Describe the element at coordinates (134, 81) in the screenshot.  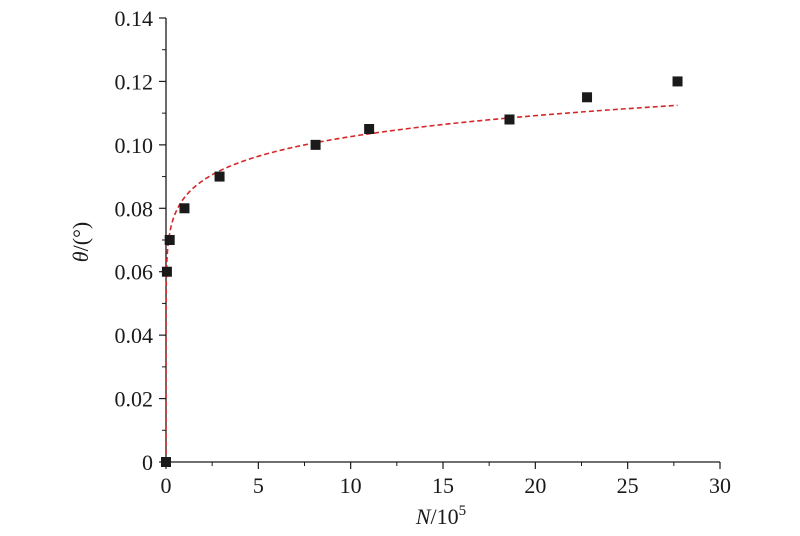
I see `y-tick-label: 0.12` at that location.